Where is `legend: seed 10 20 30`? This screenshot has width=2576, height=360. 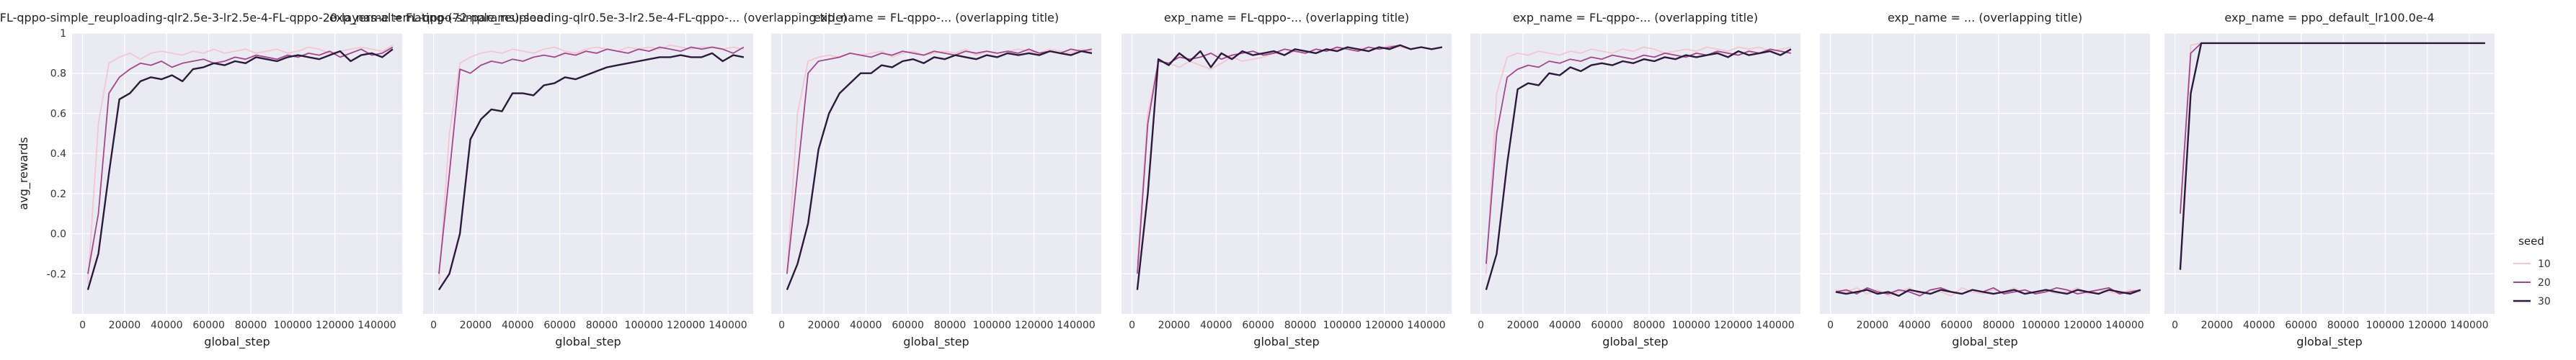 legend: seed 10 20 30 is located at coordinates (2532, 271).